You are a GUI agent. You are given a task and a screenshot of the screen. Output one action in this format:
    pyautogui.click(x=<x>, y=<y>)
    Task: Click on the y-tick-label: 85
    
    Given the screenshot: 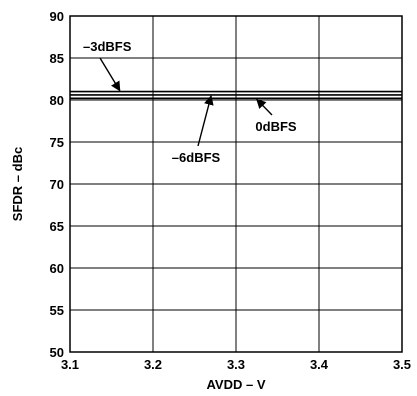 What is the action you would take?
    pyautogui.click(x=57, y=58)
    